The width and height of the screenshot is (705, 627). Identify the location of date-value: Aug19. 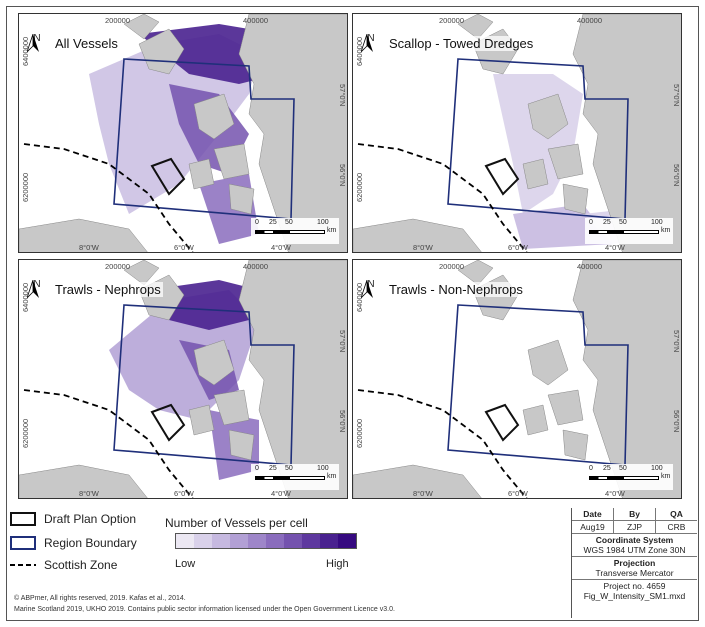
(593, 527).